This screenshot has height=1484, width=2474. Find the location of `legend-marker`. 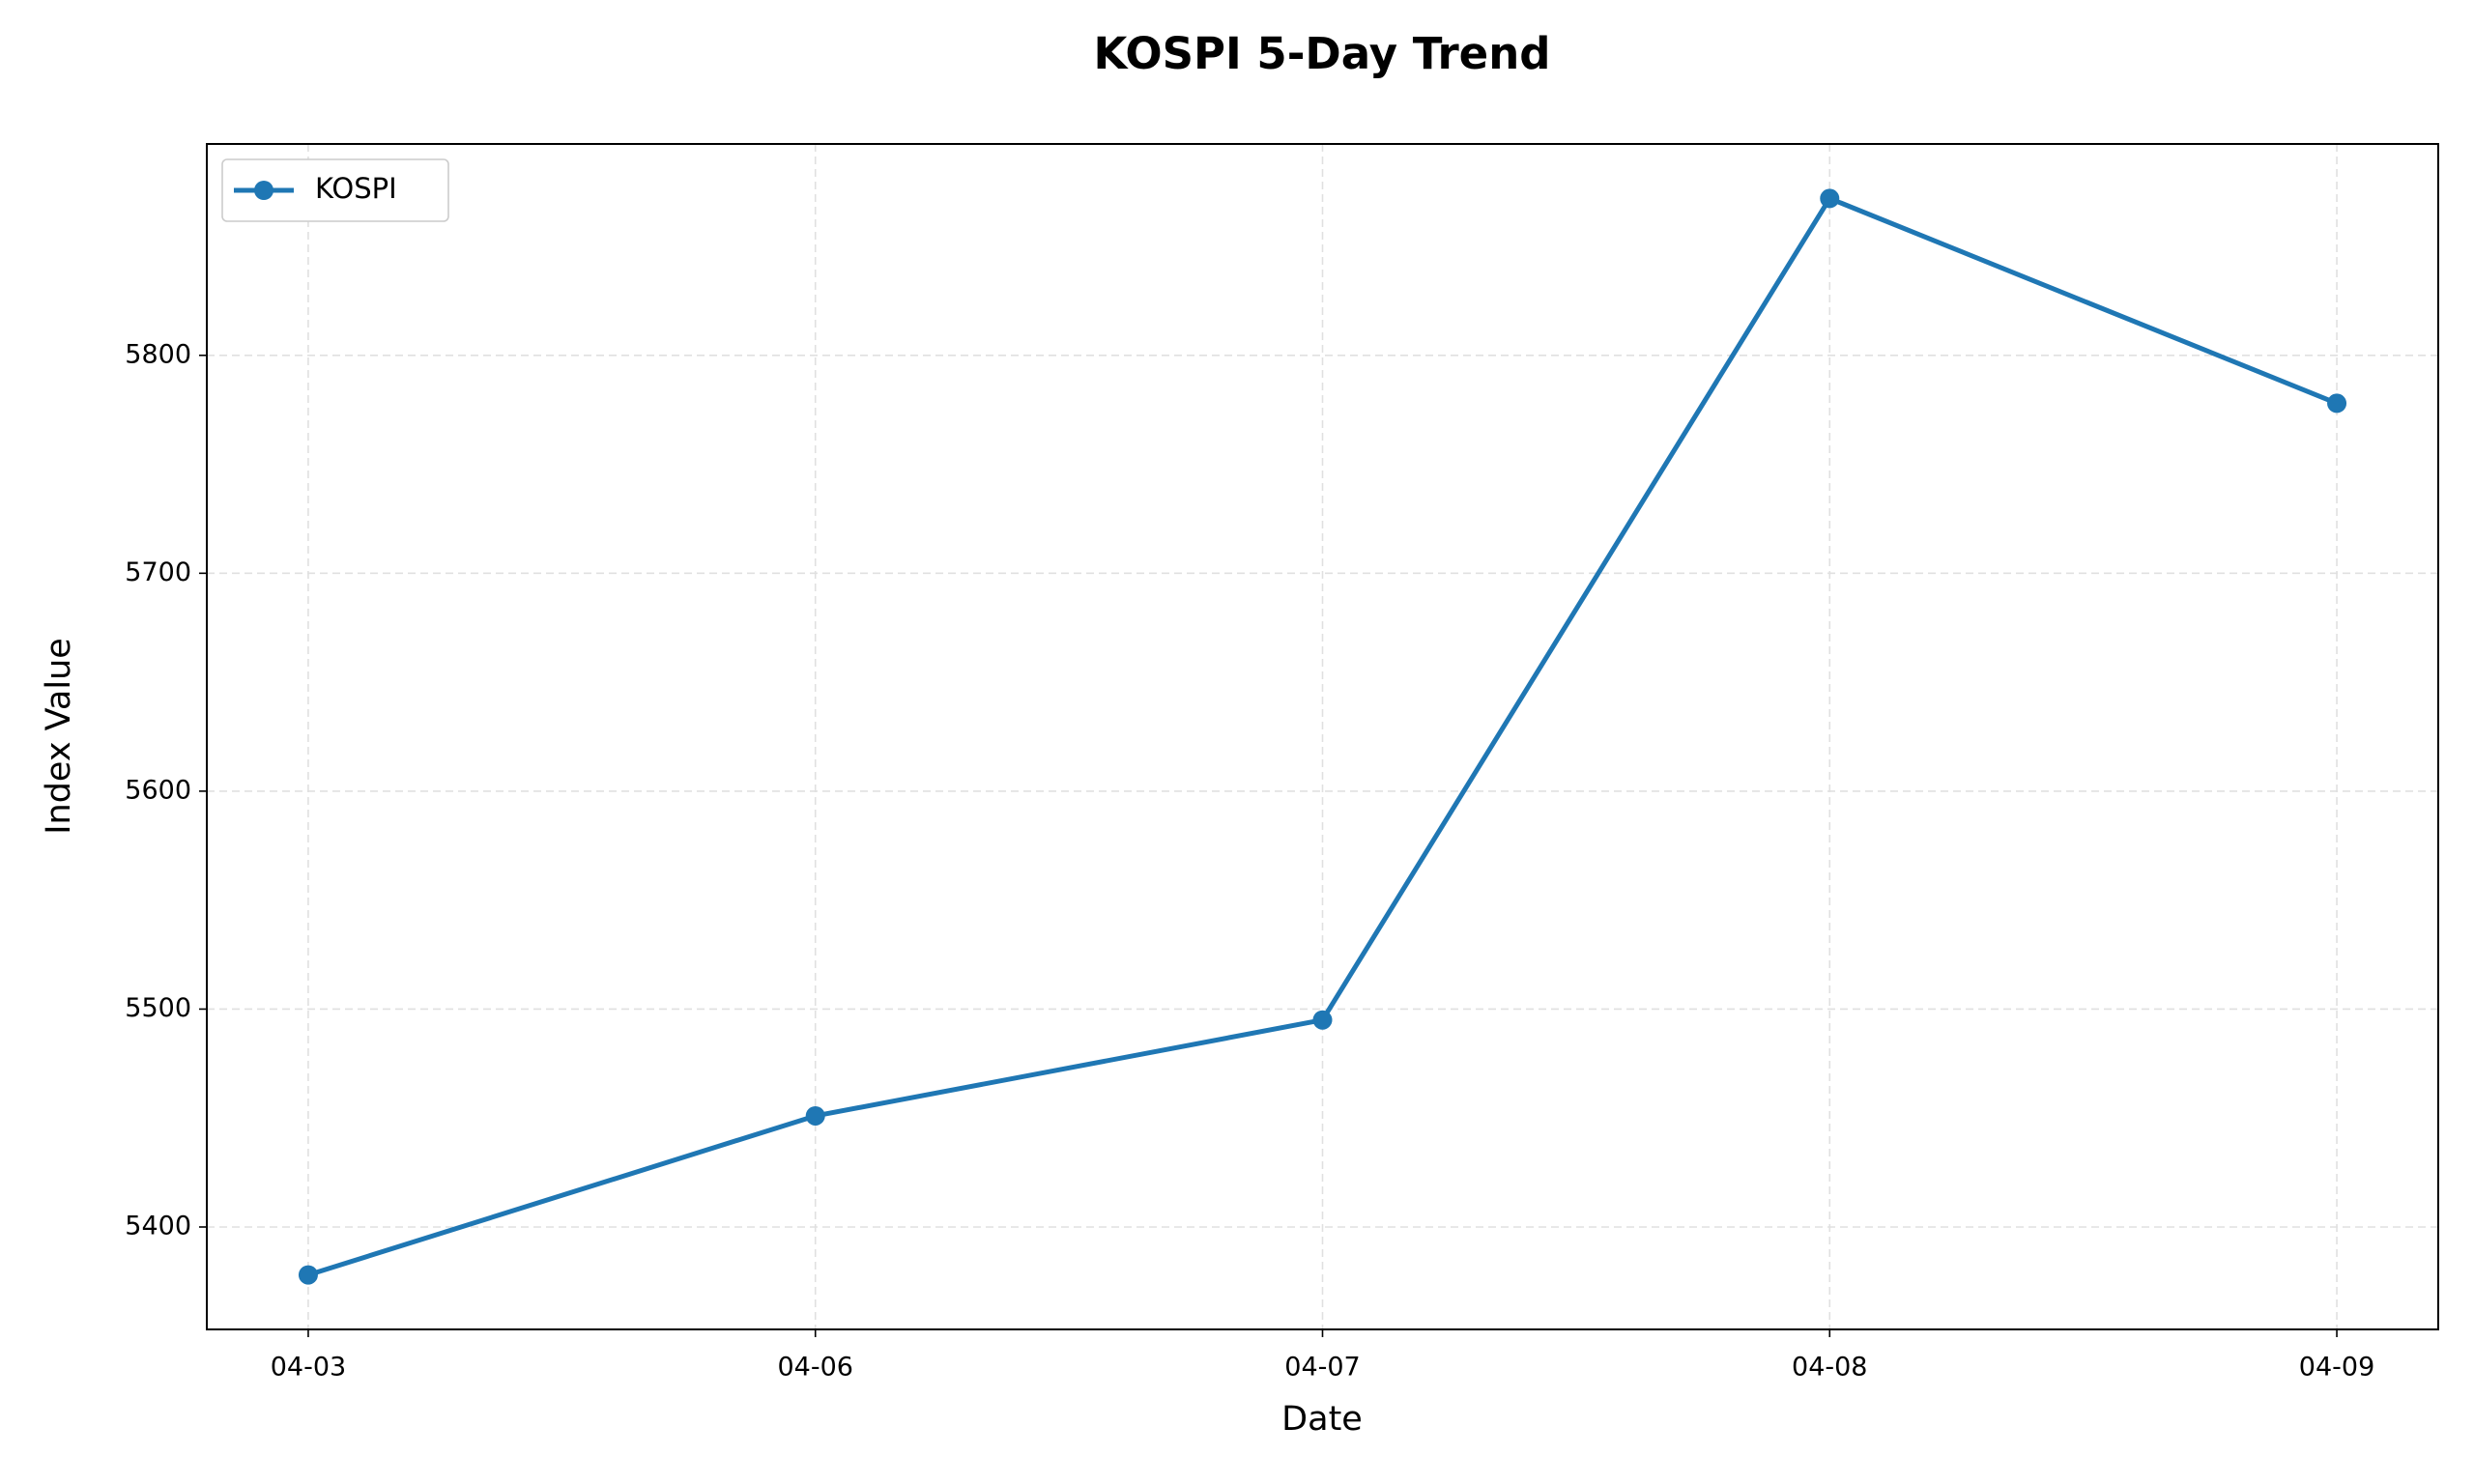

legend-marker is located at coordinates (263, 191).